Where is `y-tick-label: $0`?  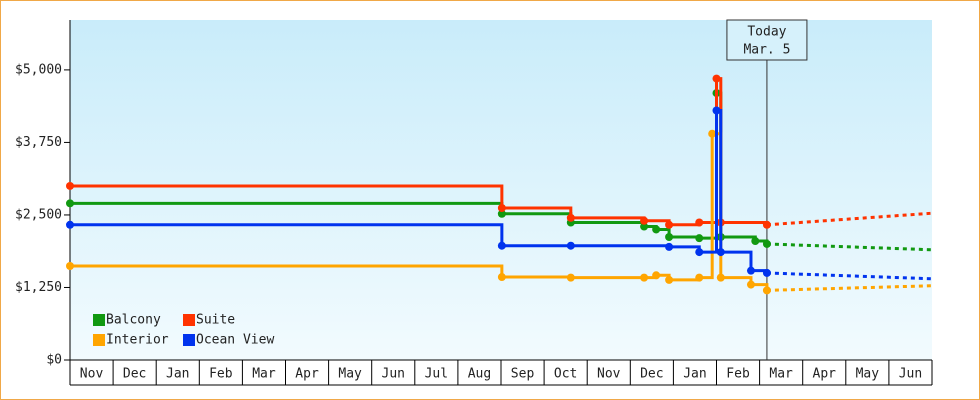
y-tick-label: $0 is located at coordinates (54, 360).